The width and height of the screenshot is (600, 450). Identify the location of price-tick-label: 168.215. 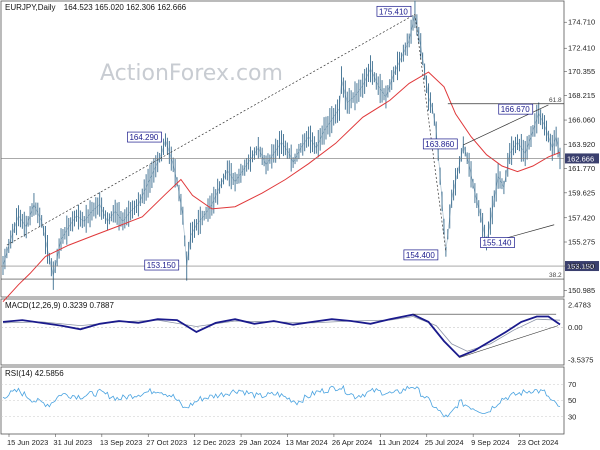
(581, 95).